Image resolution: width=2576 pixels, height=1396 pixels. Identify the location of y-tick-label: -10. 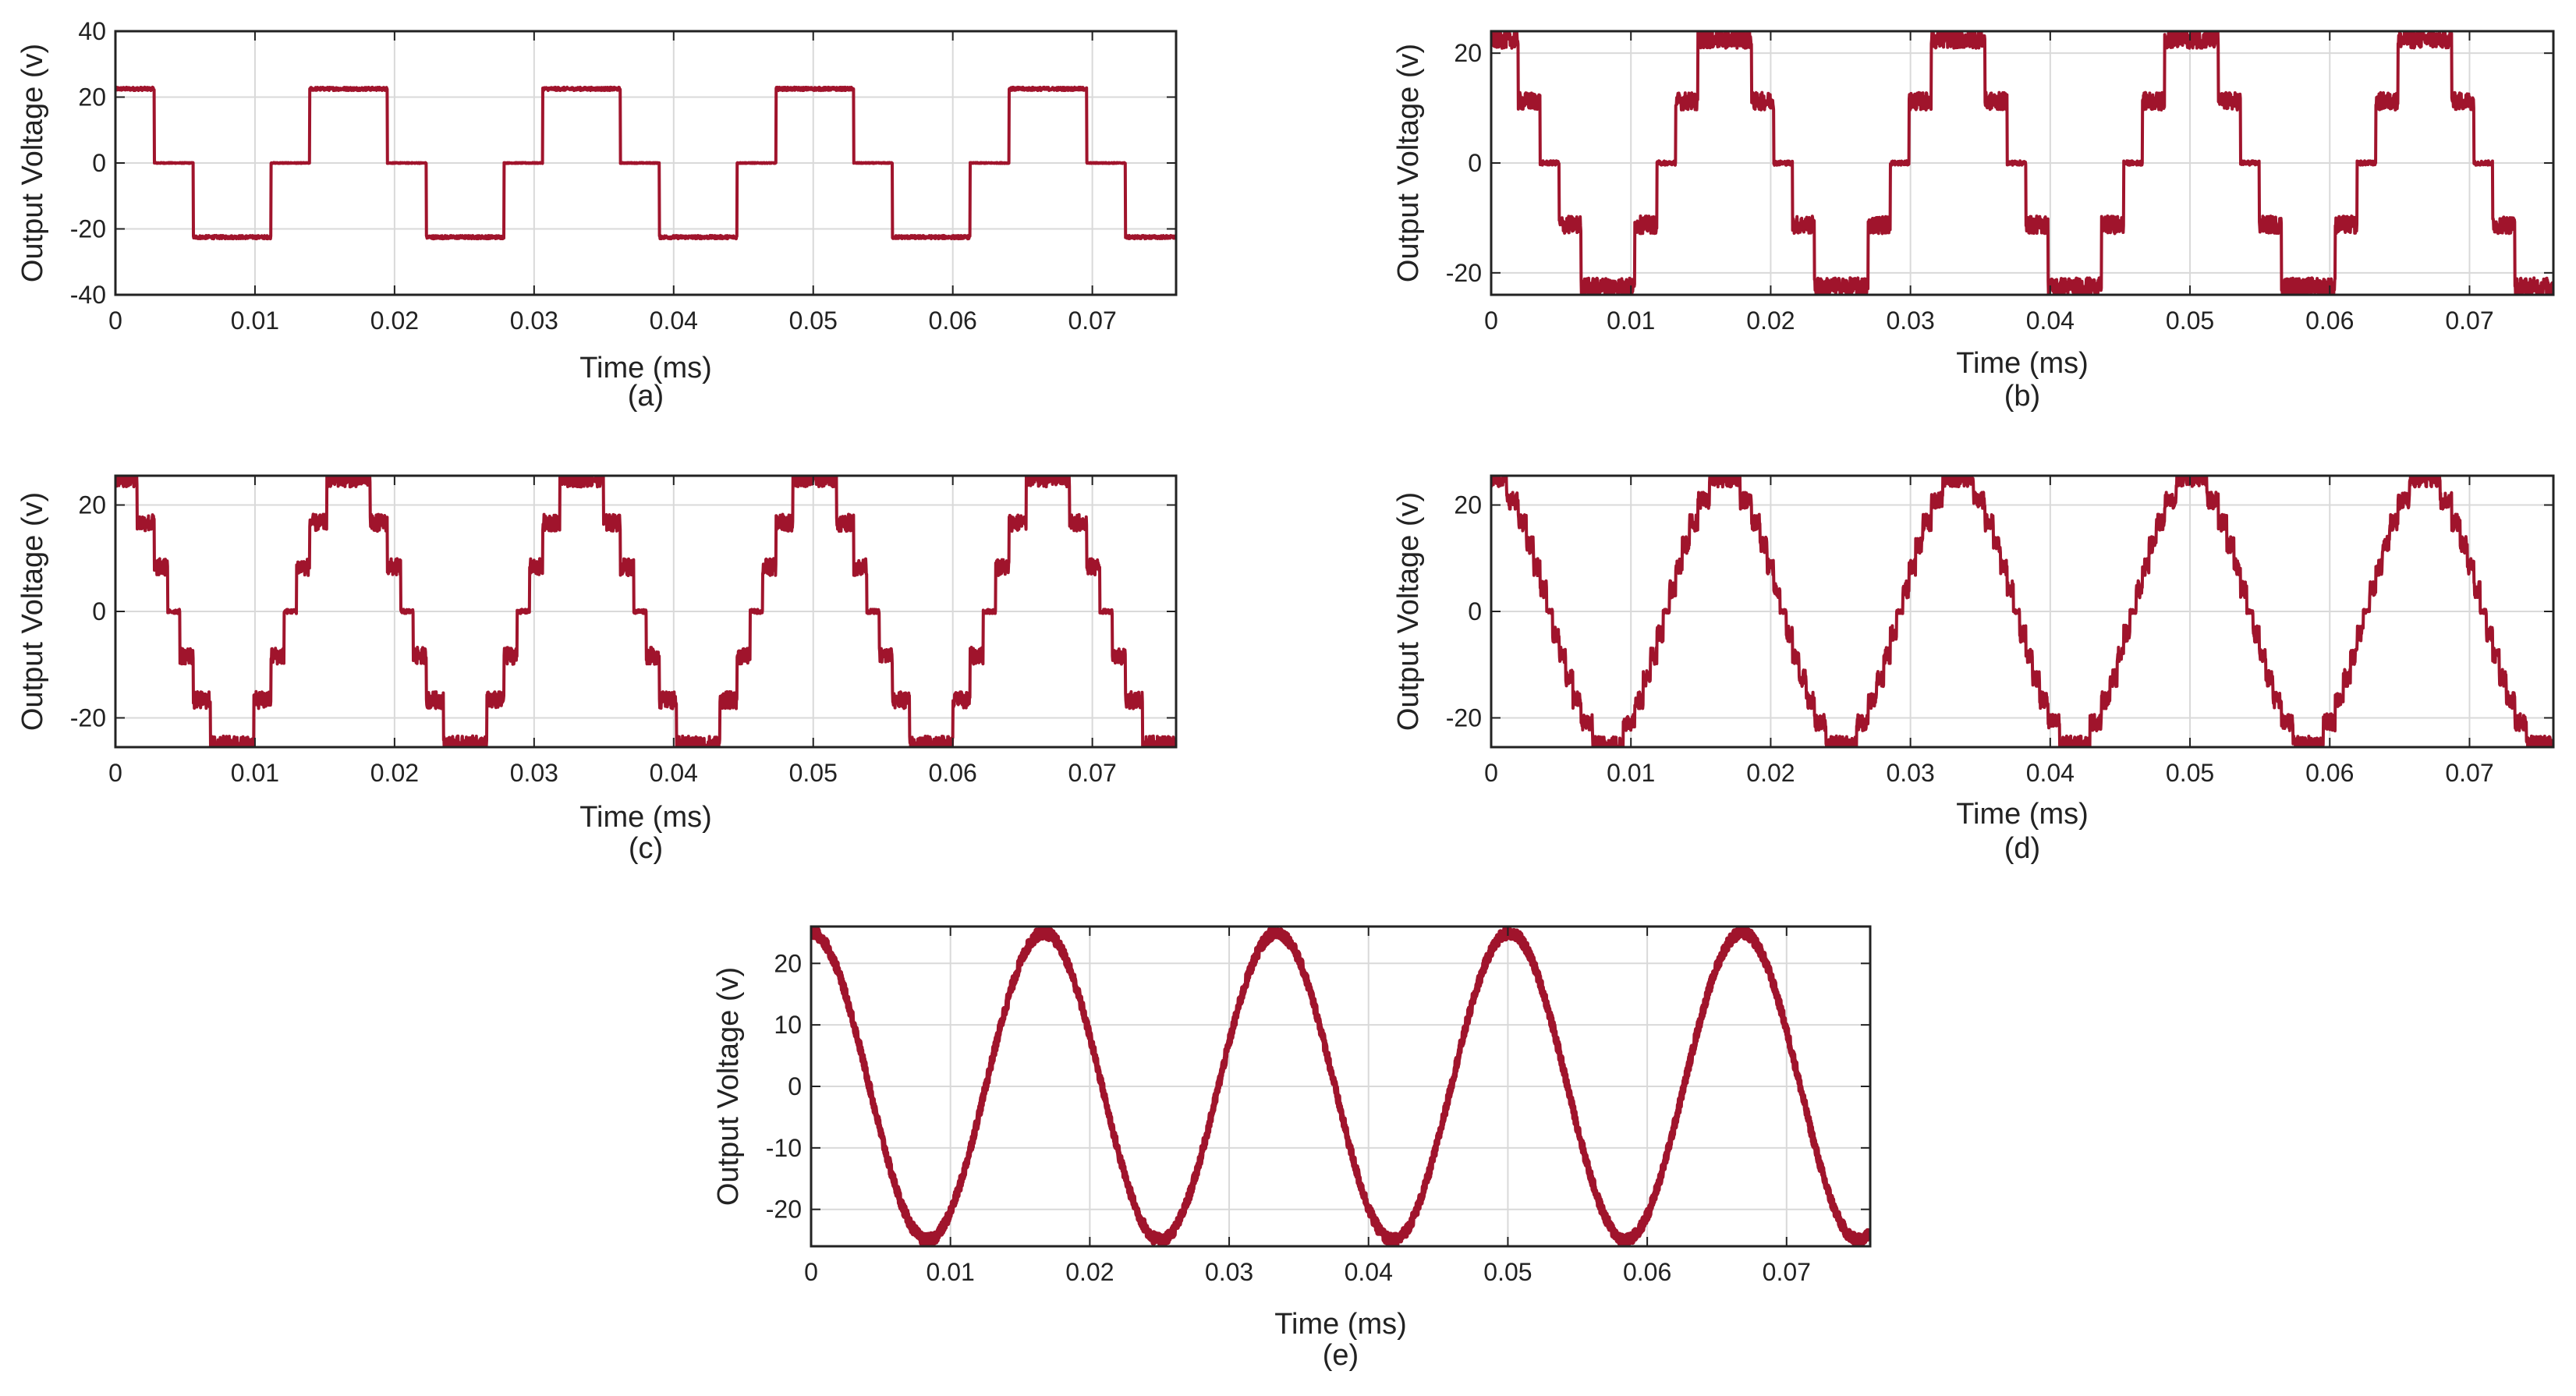
(784, 1148).